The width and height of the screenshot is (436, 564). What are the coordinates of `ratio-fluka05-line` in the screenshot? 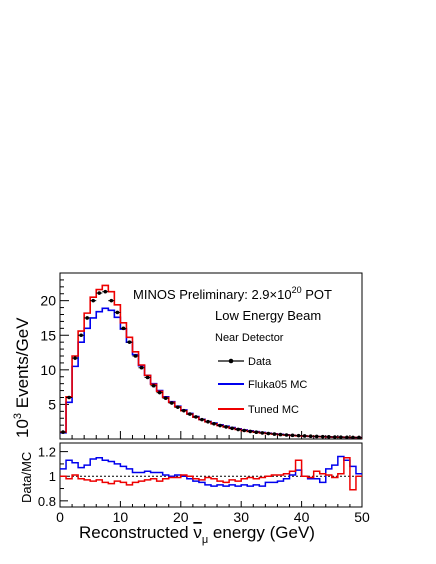 It's located at (211, 471).